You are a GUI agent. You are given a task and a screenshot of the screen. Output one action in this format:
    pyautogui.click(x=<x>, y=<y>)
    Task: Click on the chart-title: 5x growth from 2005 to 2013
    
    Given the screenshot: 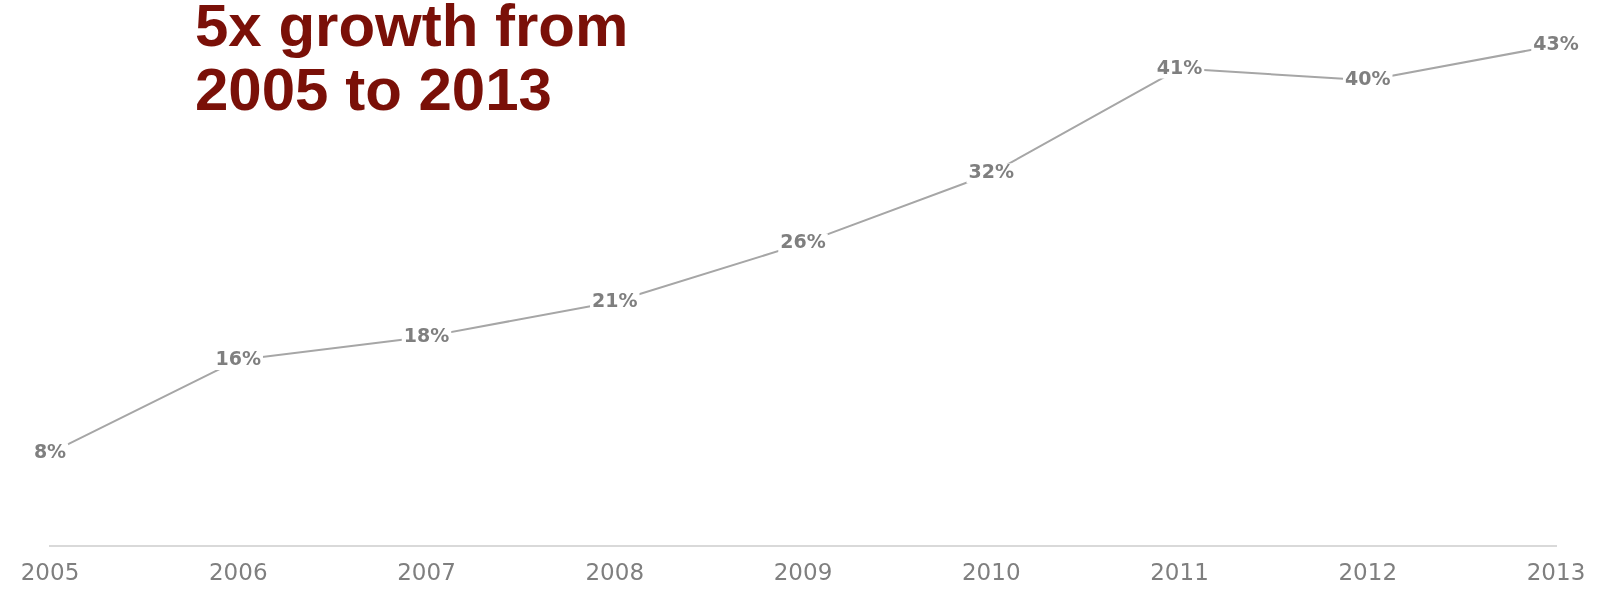 What is the action you would take?
    pyautogui.click(x=412, y=61)
    